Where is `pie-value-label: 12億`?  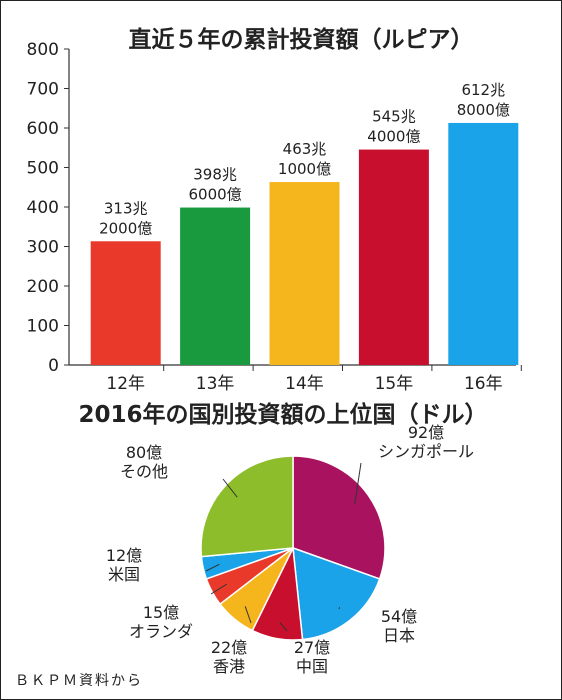
pie-value-label: 12億 is located at coordinates (124, 555).